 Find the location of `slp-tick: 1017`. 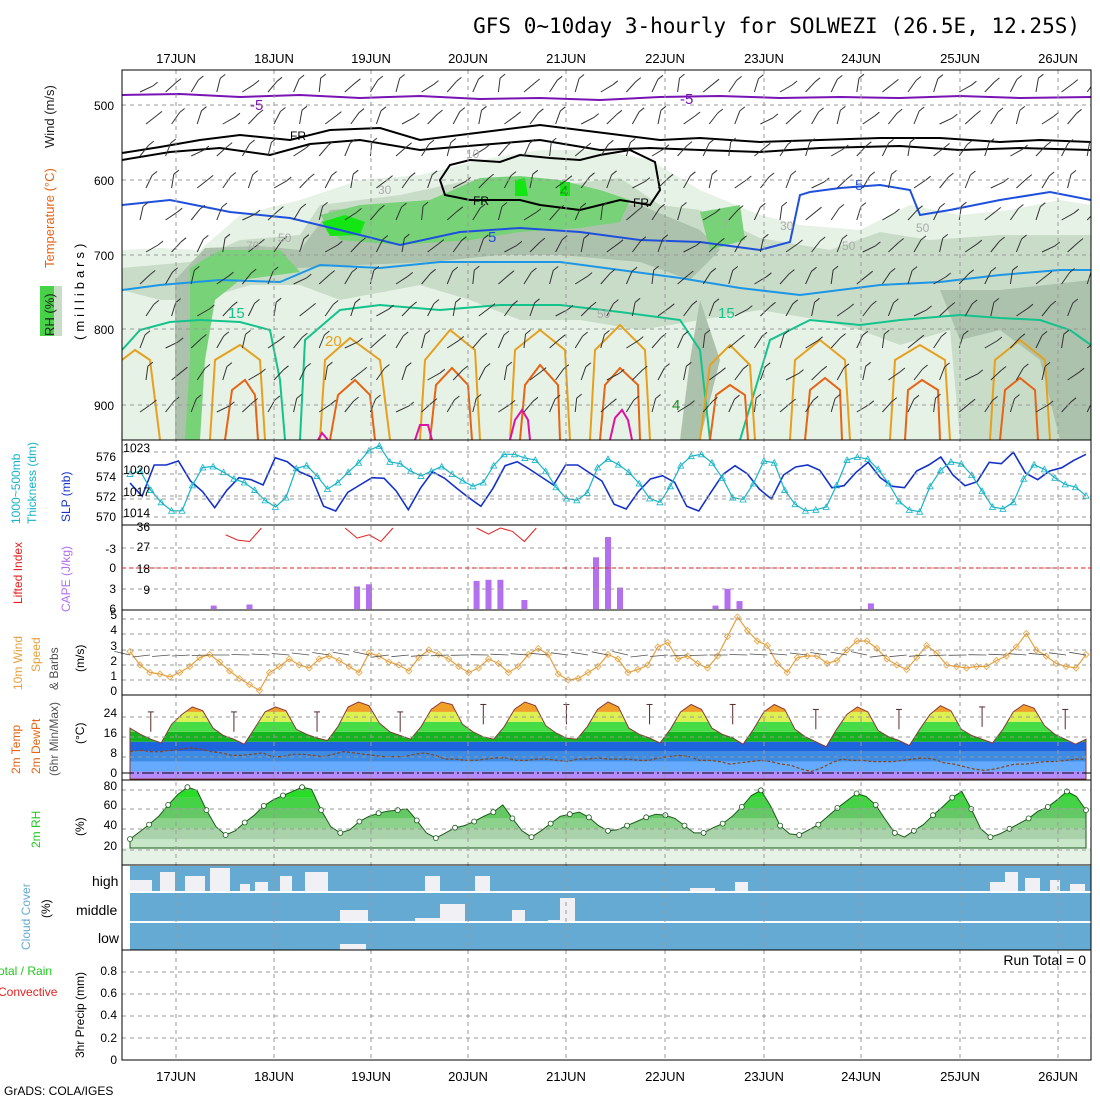

slp-tick: 1017 is located at coordinates (136, 492).